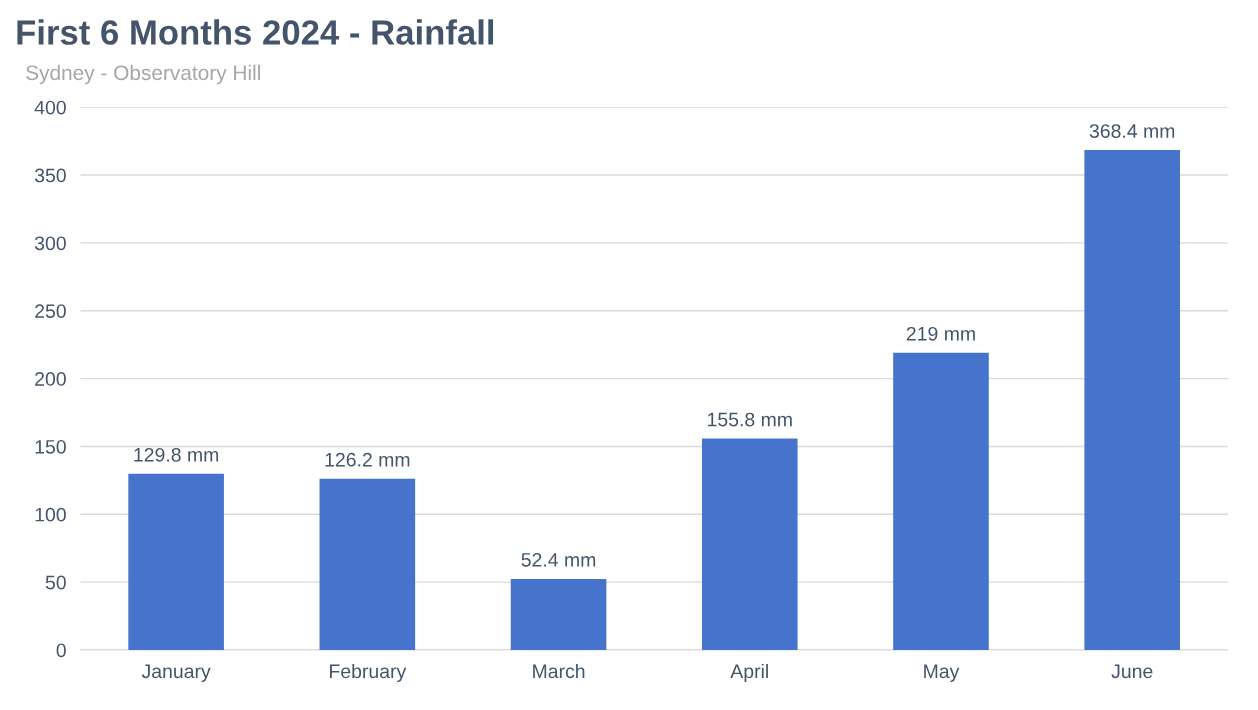 The image size is (1258, 710). What do you see at coordinates (61, 650) in the screenshot?
I see `y-tick-label: 0` at bounding box center [61, 650].